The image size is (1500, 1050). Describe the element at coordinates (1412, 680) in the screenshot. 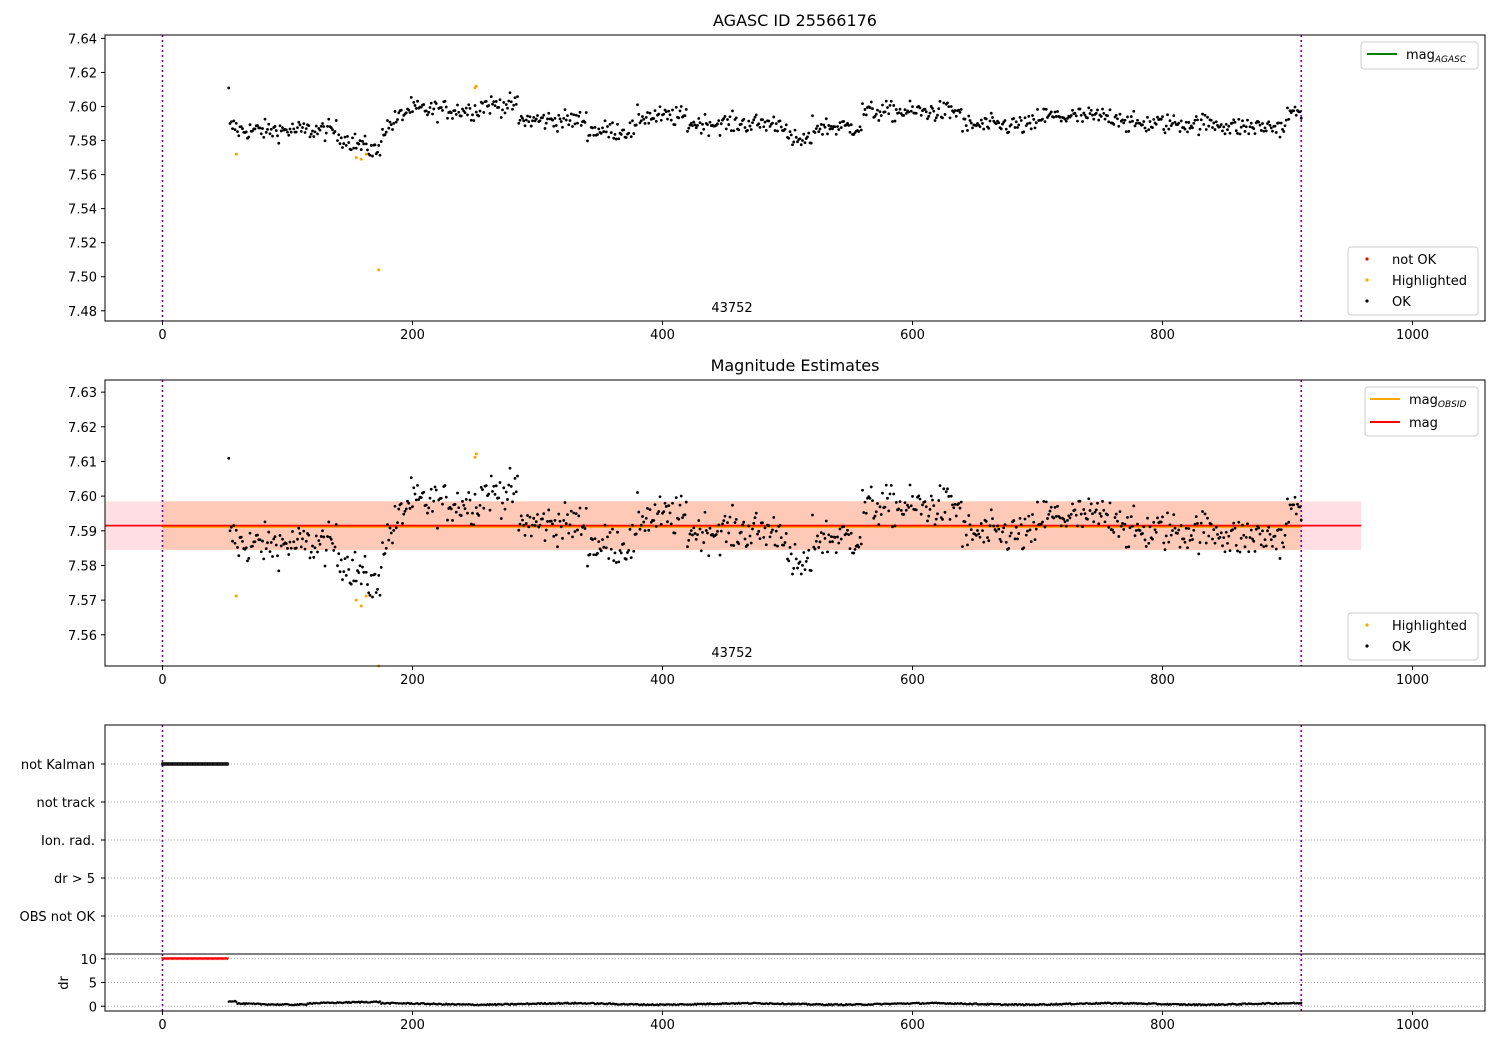

I see `chart-2-xtick-label: 1000` at that location.